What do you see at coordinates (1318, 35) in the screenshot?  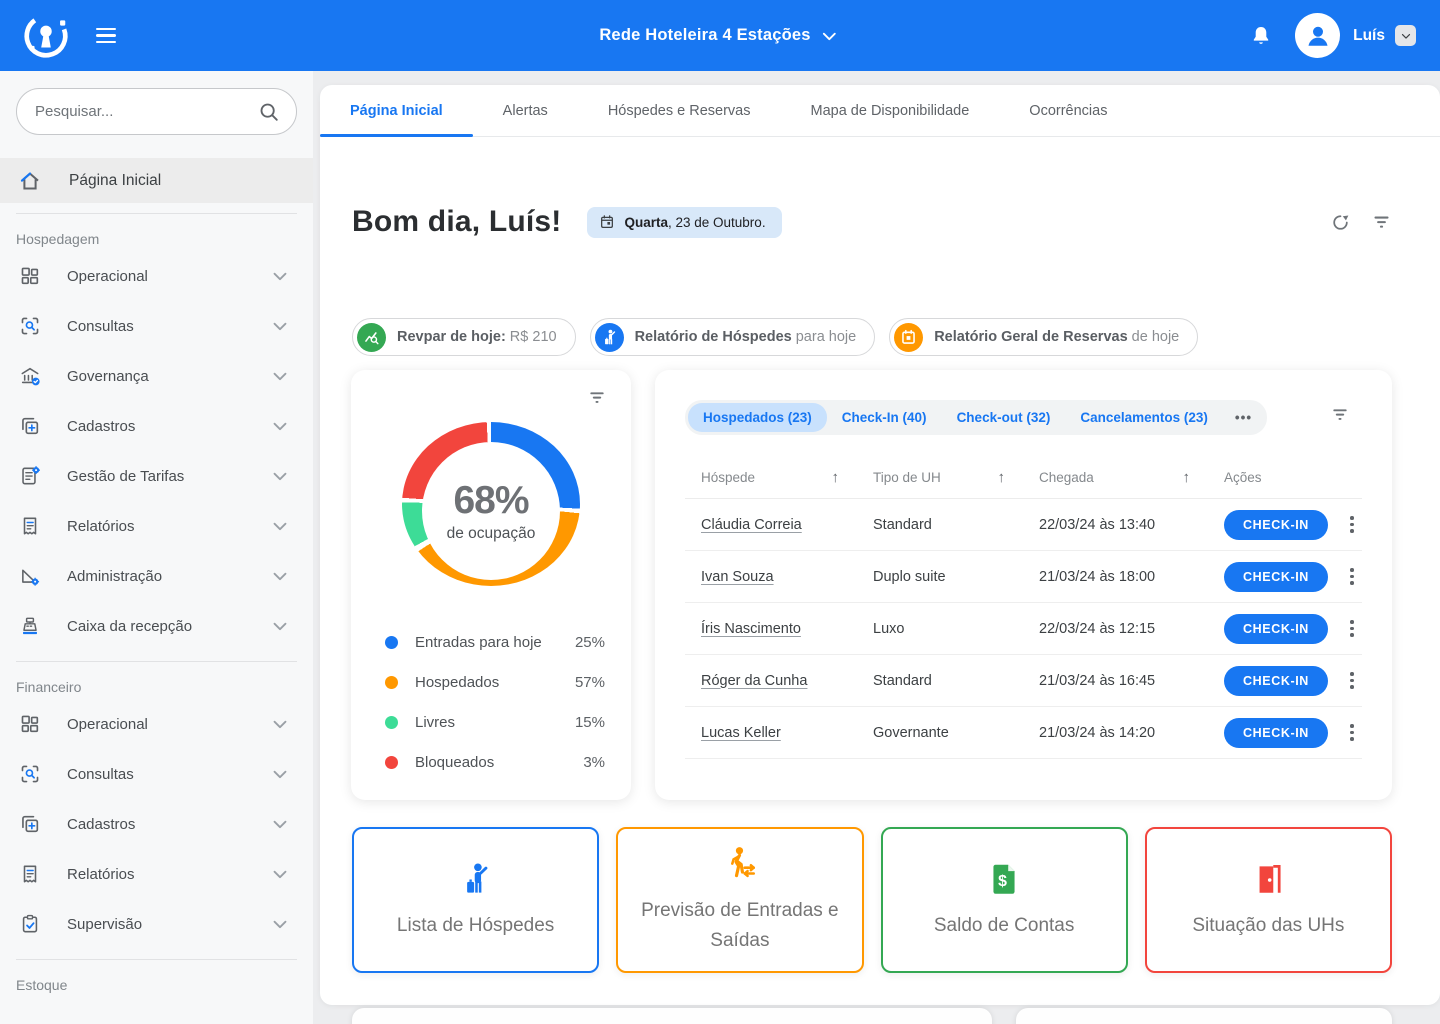 I see `avatar` at bounding box center [1318, 35].